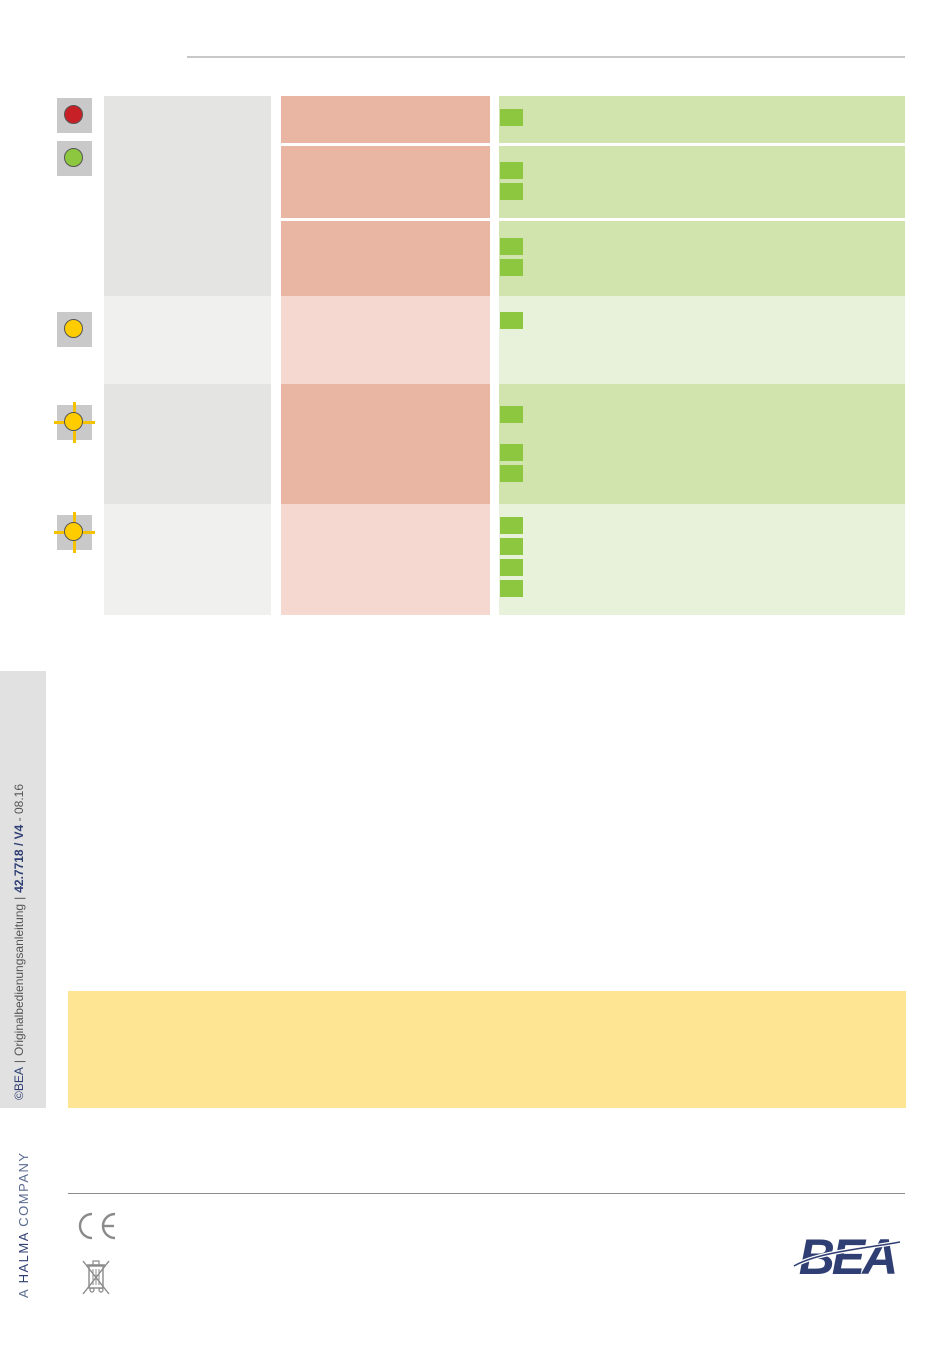 Image resolution: width=950 pixels, height=1348 pixels. Describe the element at coordinates (74, 115) in the screenshot. I see `red-led-icon` at that location.